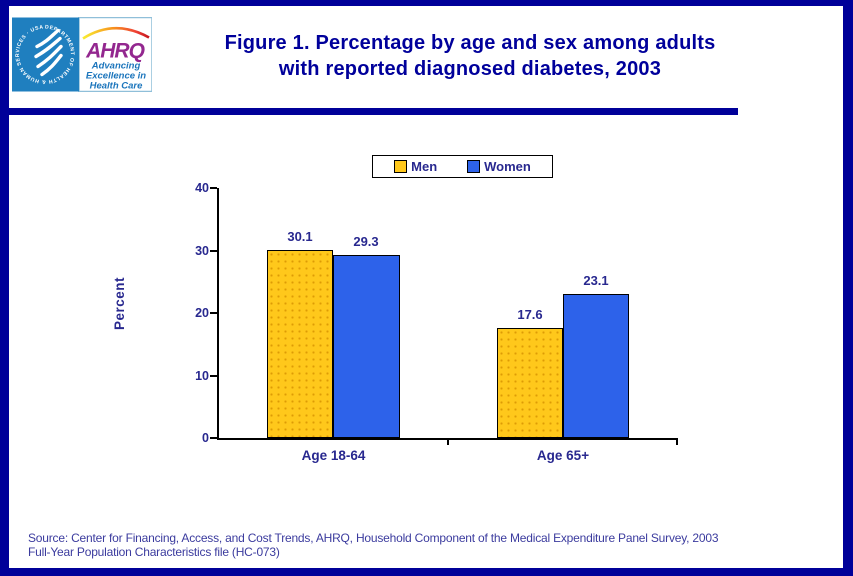 The image size is (853, 576). What do you see at coordinates (300, 236) in the screenshot?
I see `value-label-men-18-64: 30.1` at bounding box center [300, 236].